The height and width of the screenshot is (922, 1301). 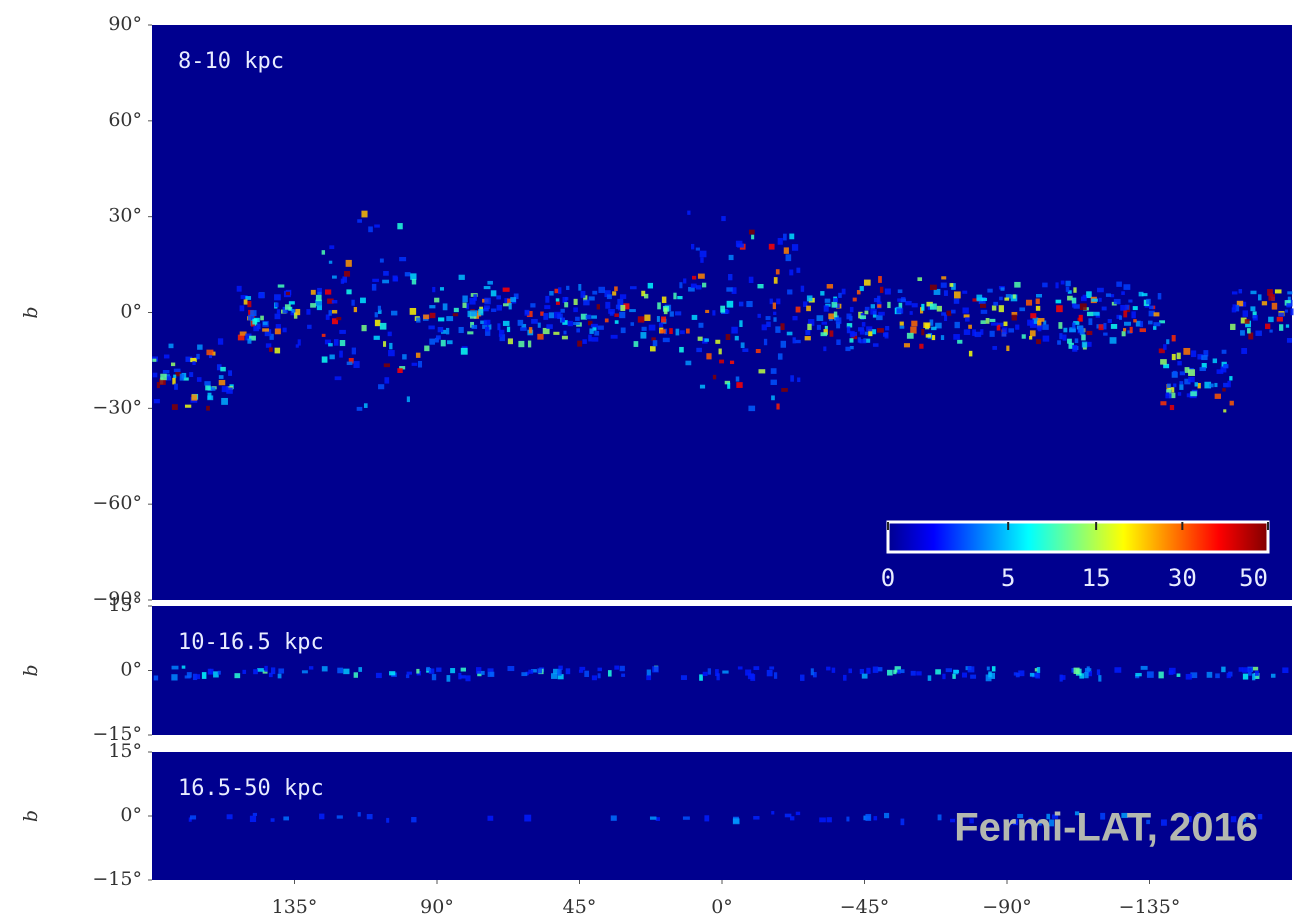 I want to click on y-tick-label: 0°, so click(x=131, y=312).